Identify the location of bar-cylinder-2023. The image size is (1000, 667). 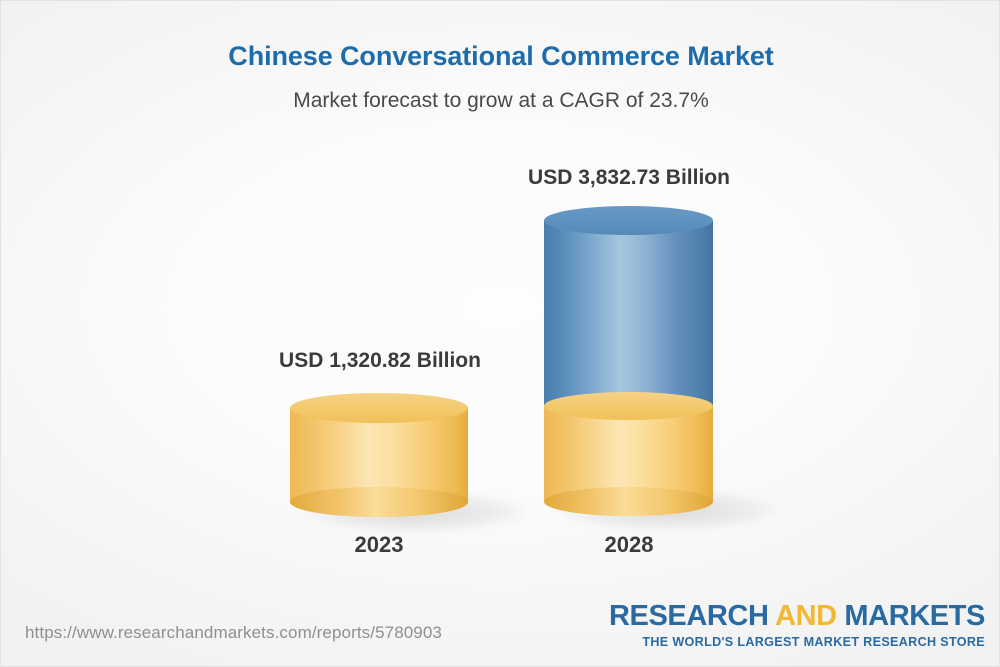
(379, 455).